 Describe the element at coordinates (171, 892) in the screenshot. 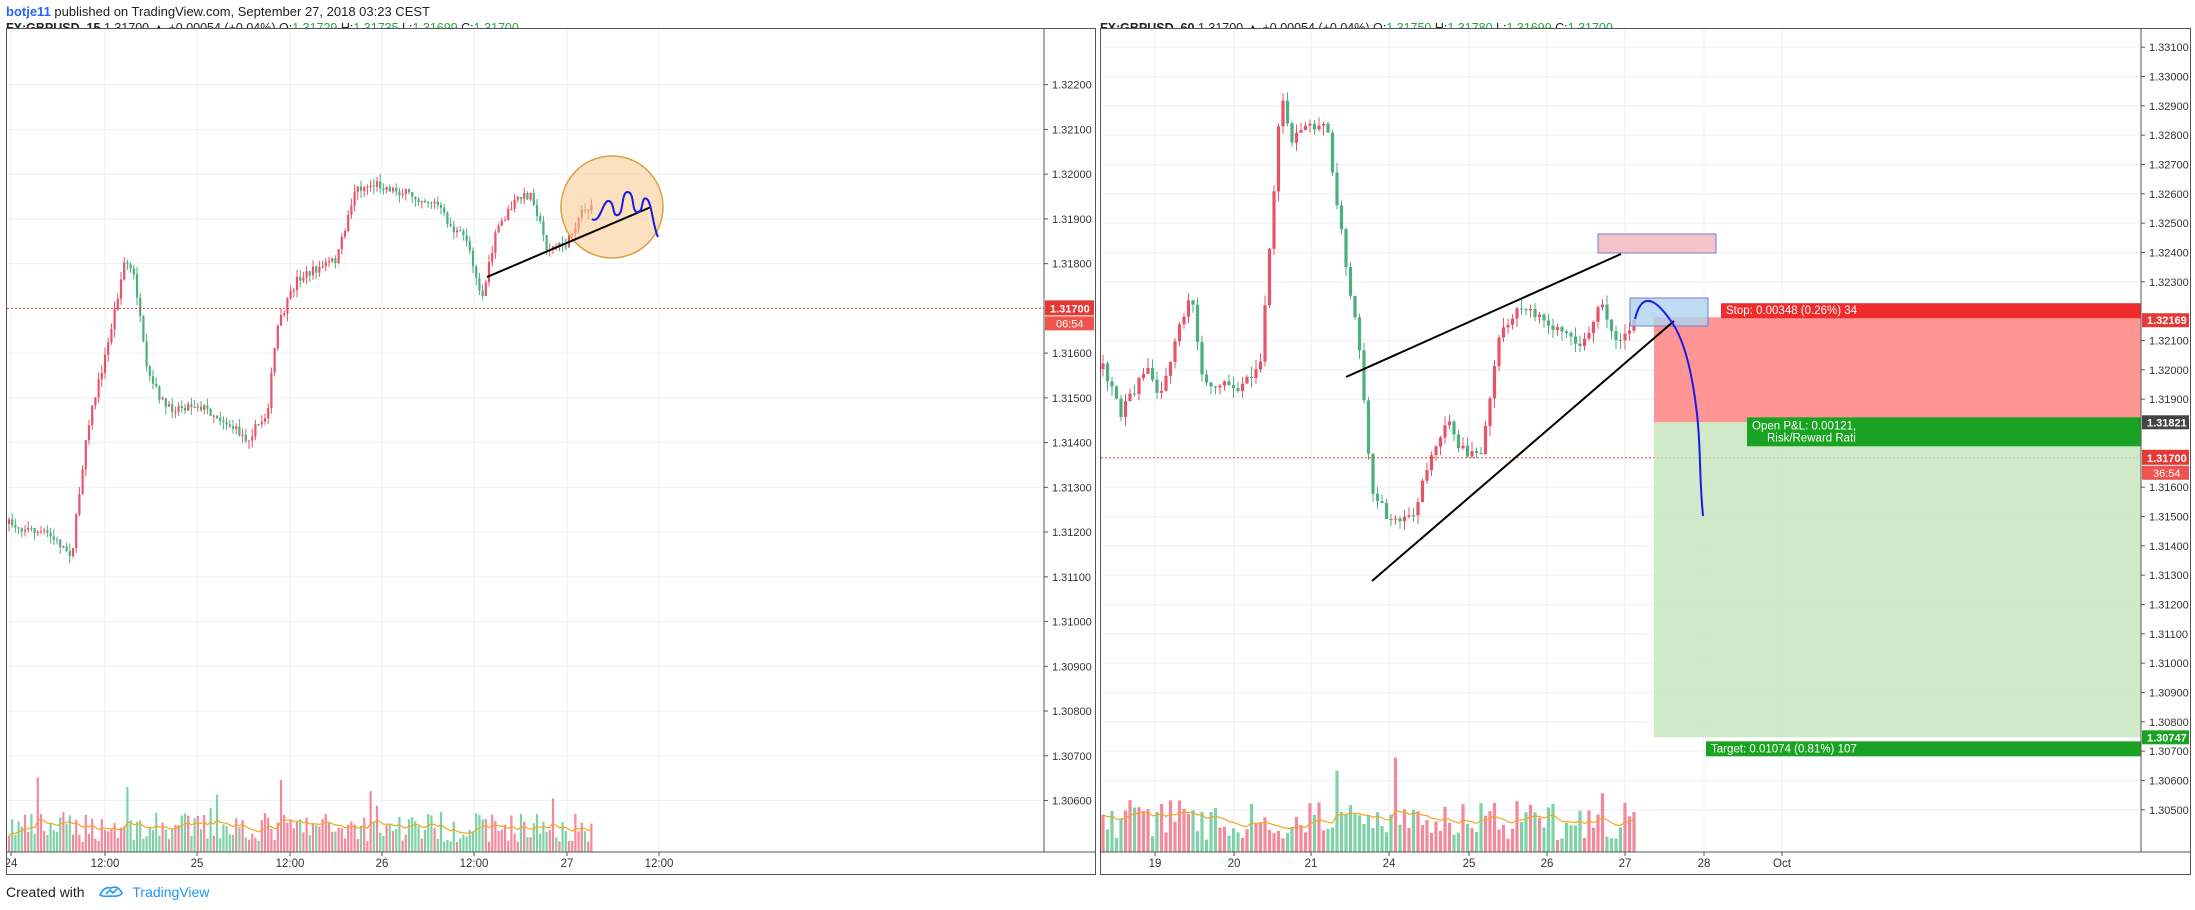

I see `tradingview-brand-link: TradingView` at that location.